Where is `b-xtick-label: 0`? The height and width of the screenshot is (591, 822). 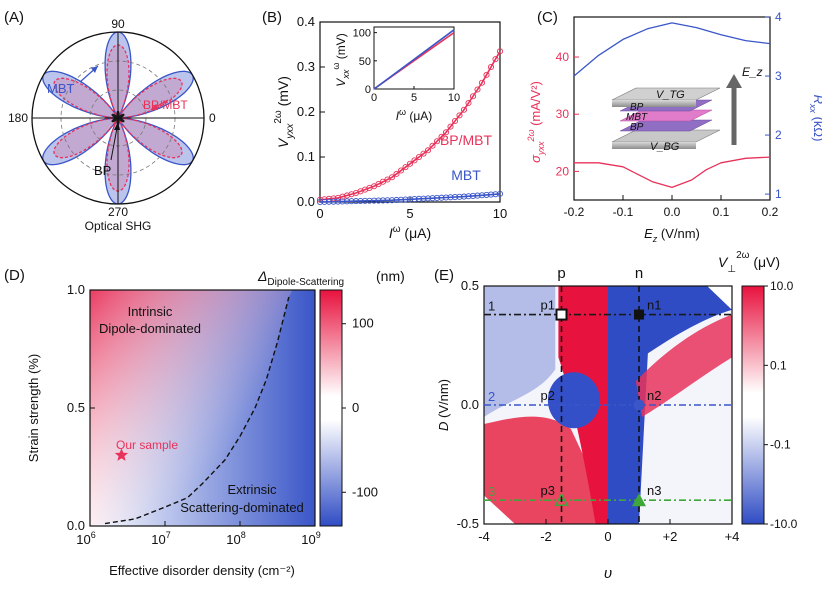 b-xtick-label: 0 is located at coordinates (319, 213).